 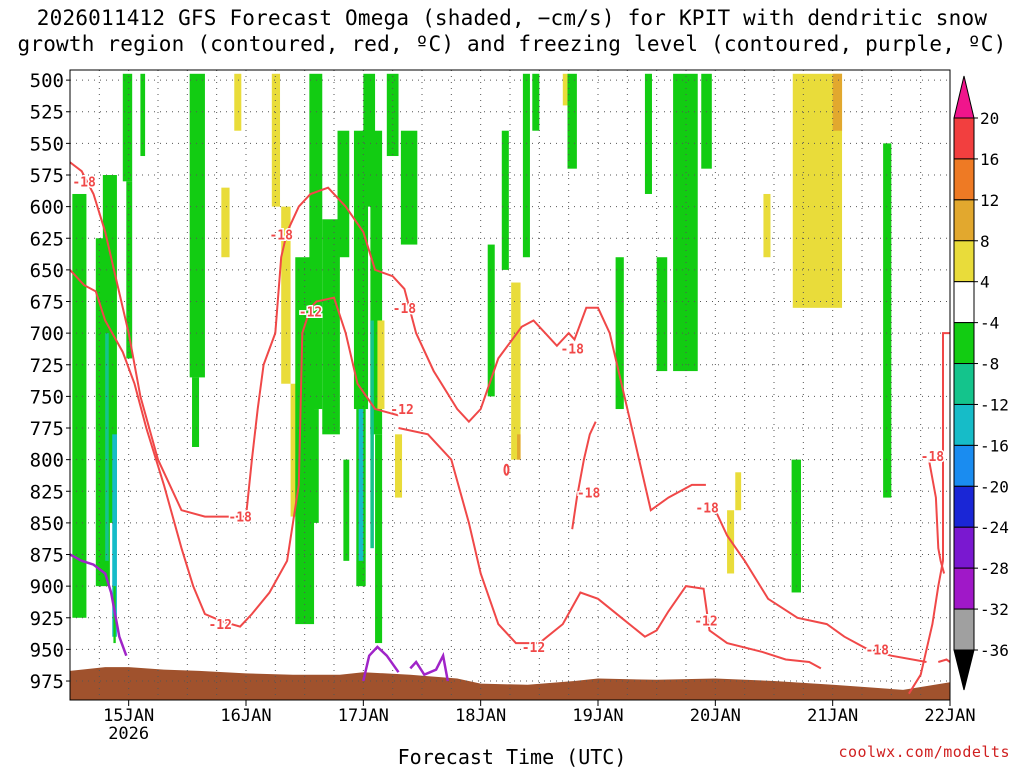 I want to click on credit-link: coolwx.com/modelts, so click(x=924, y=752).